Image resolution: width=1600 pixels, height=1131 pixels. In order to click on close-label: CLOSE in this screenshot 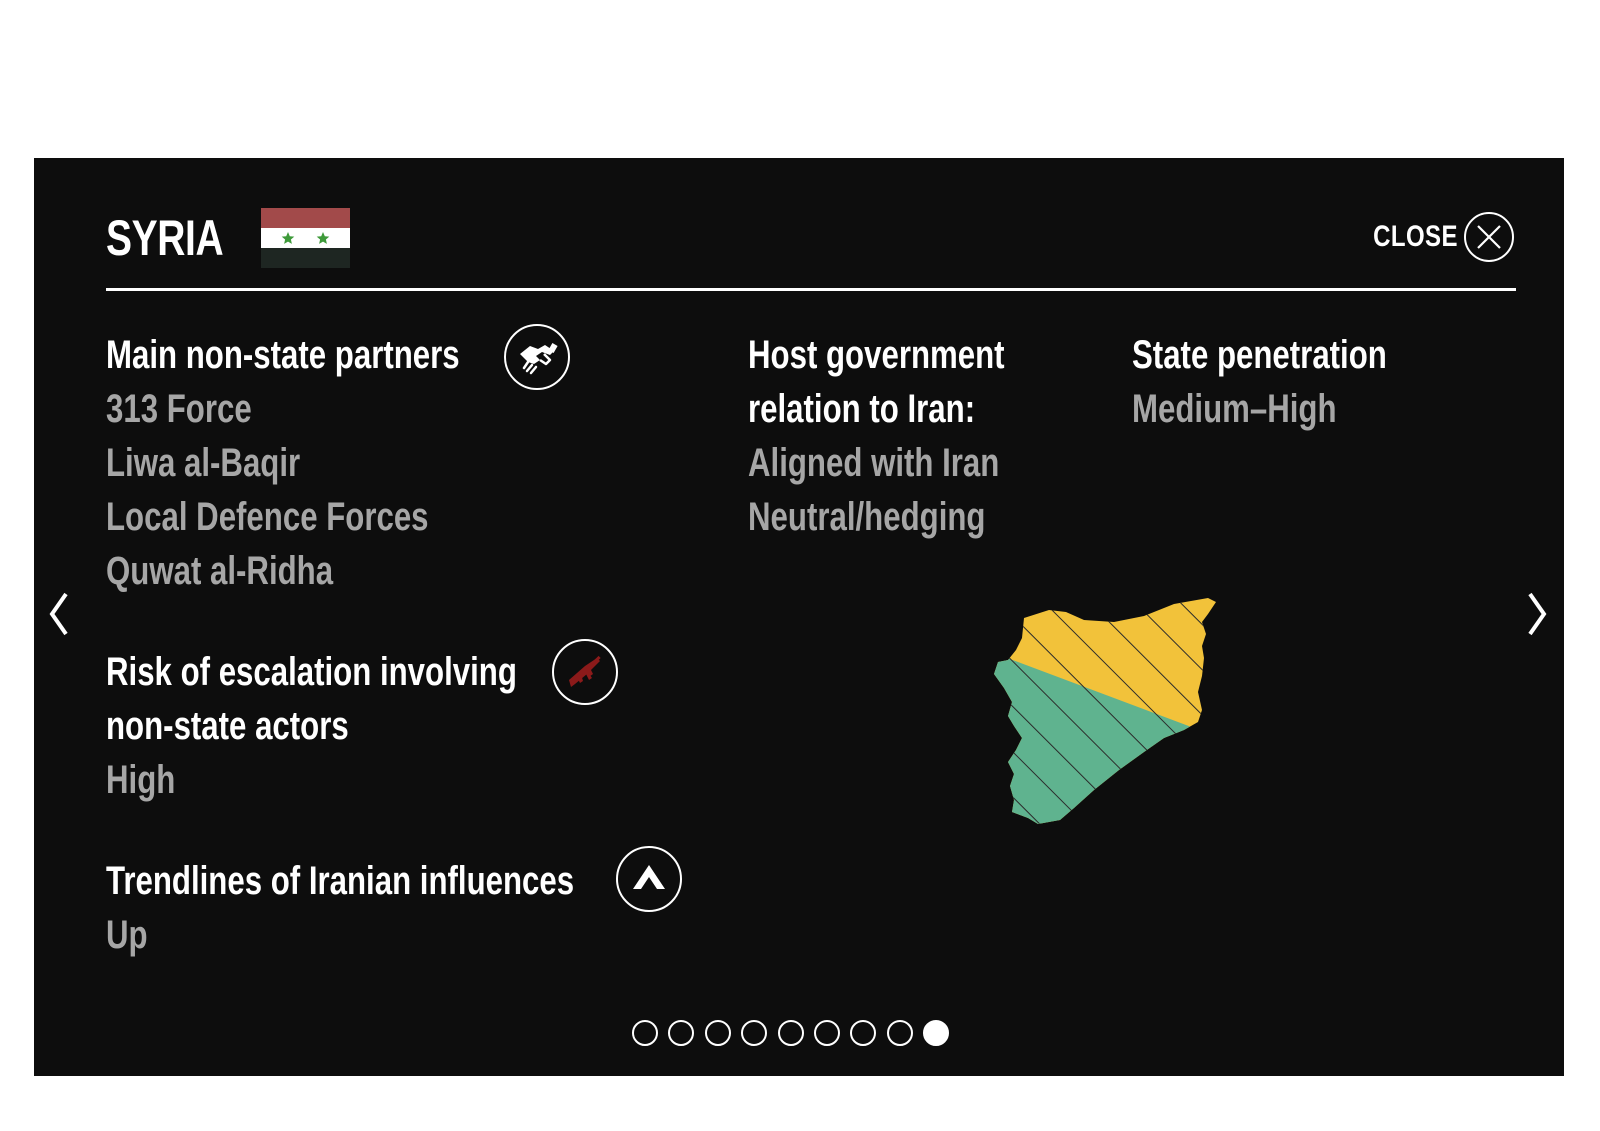, I will do `click(1415, 236)`.